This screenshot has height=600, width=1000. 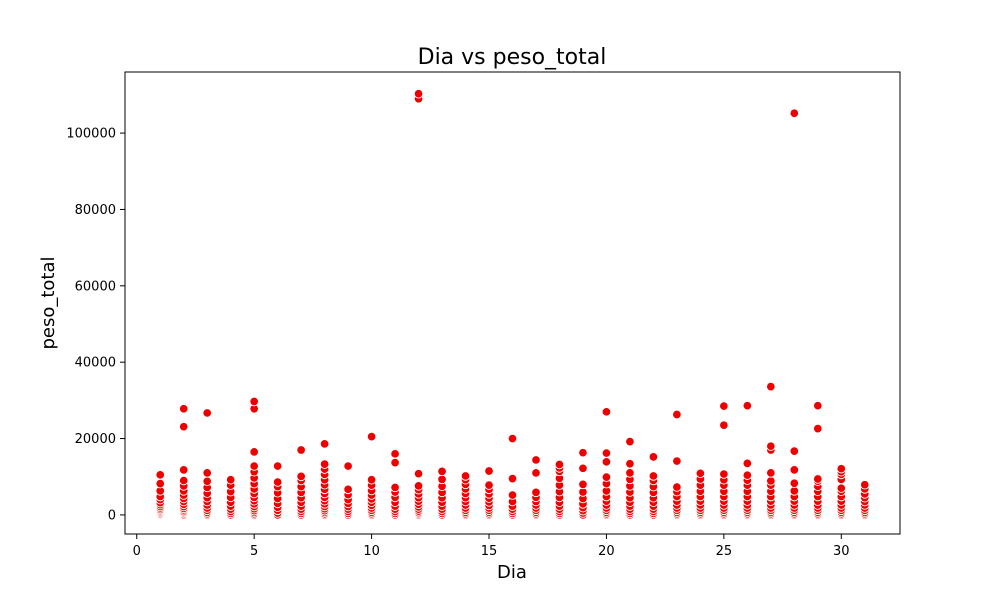 I want to click on x-tick-label: 15, so click(x=489, y=551).